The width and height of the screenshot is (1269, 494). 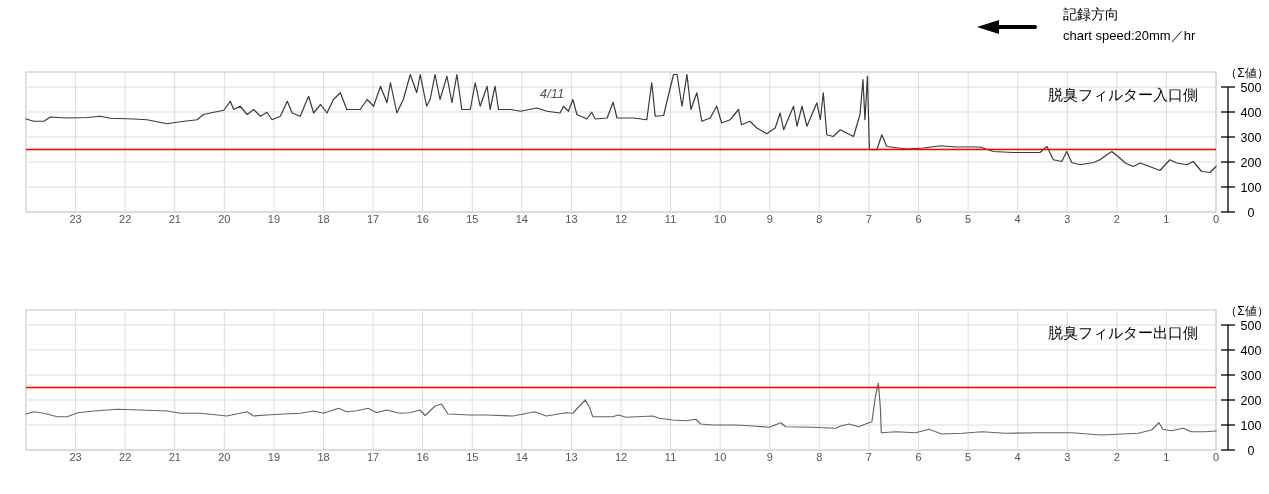 I want to click on text: 記録方向, so click(x=1091, y=14).